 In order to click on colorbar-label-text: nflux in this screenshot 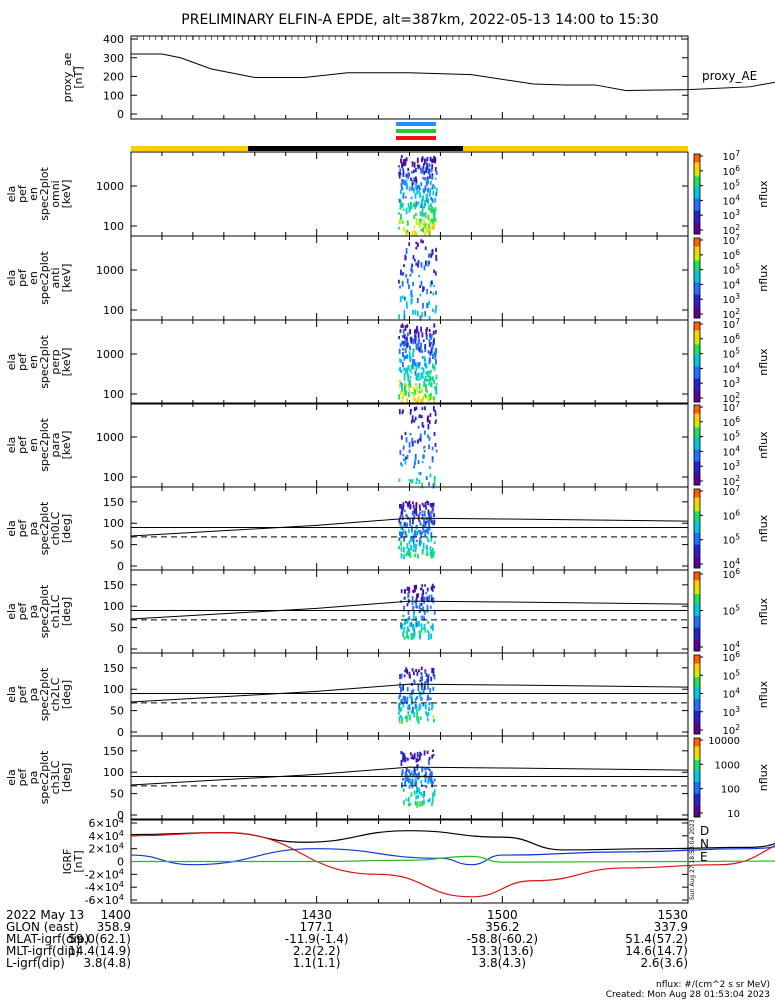, I will do `click(763, 528)`.